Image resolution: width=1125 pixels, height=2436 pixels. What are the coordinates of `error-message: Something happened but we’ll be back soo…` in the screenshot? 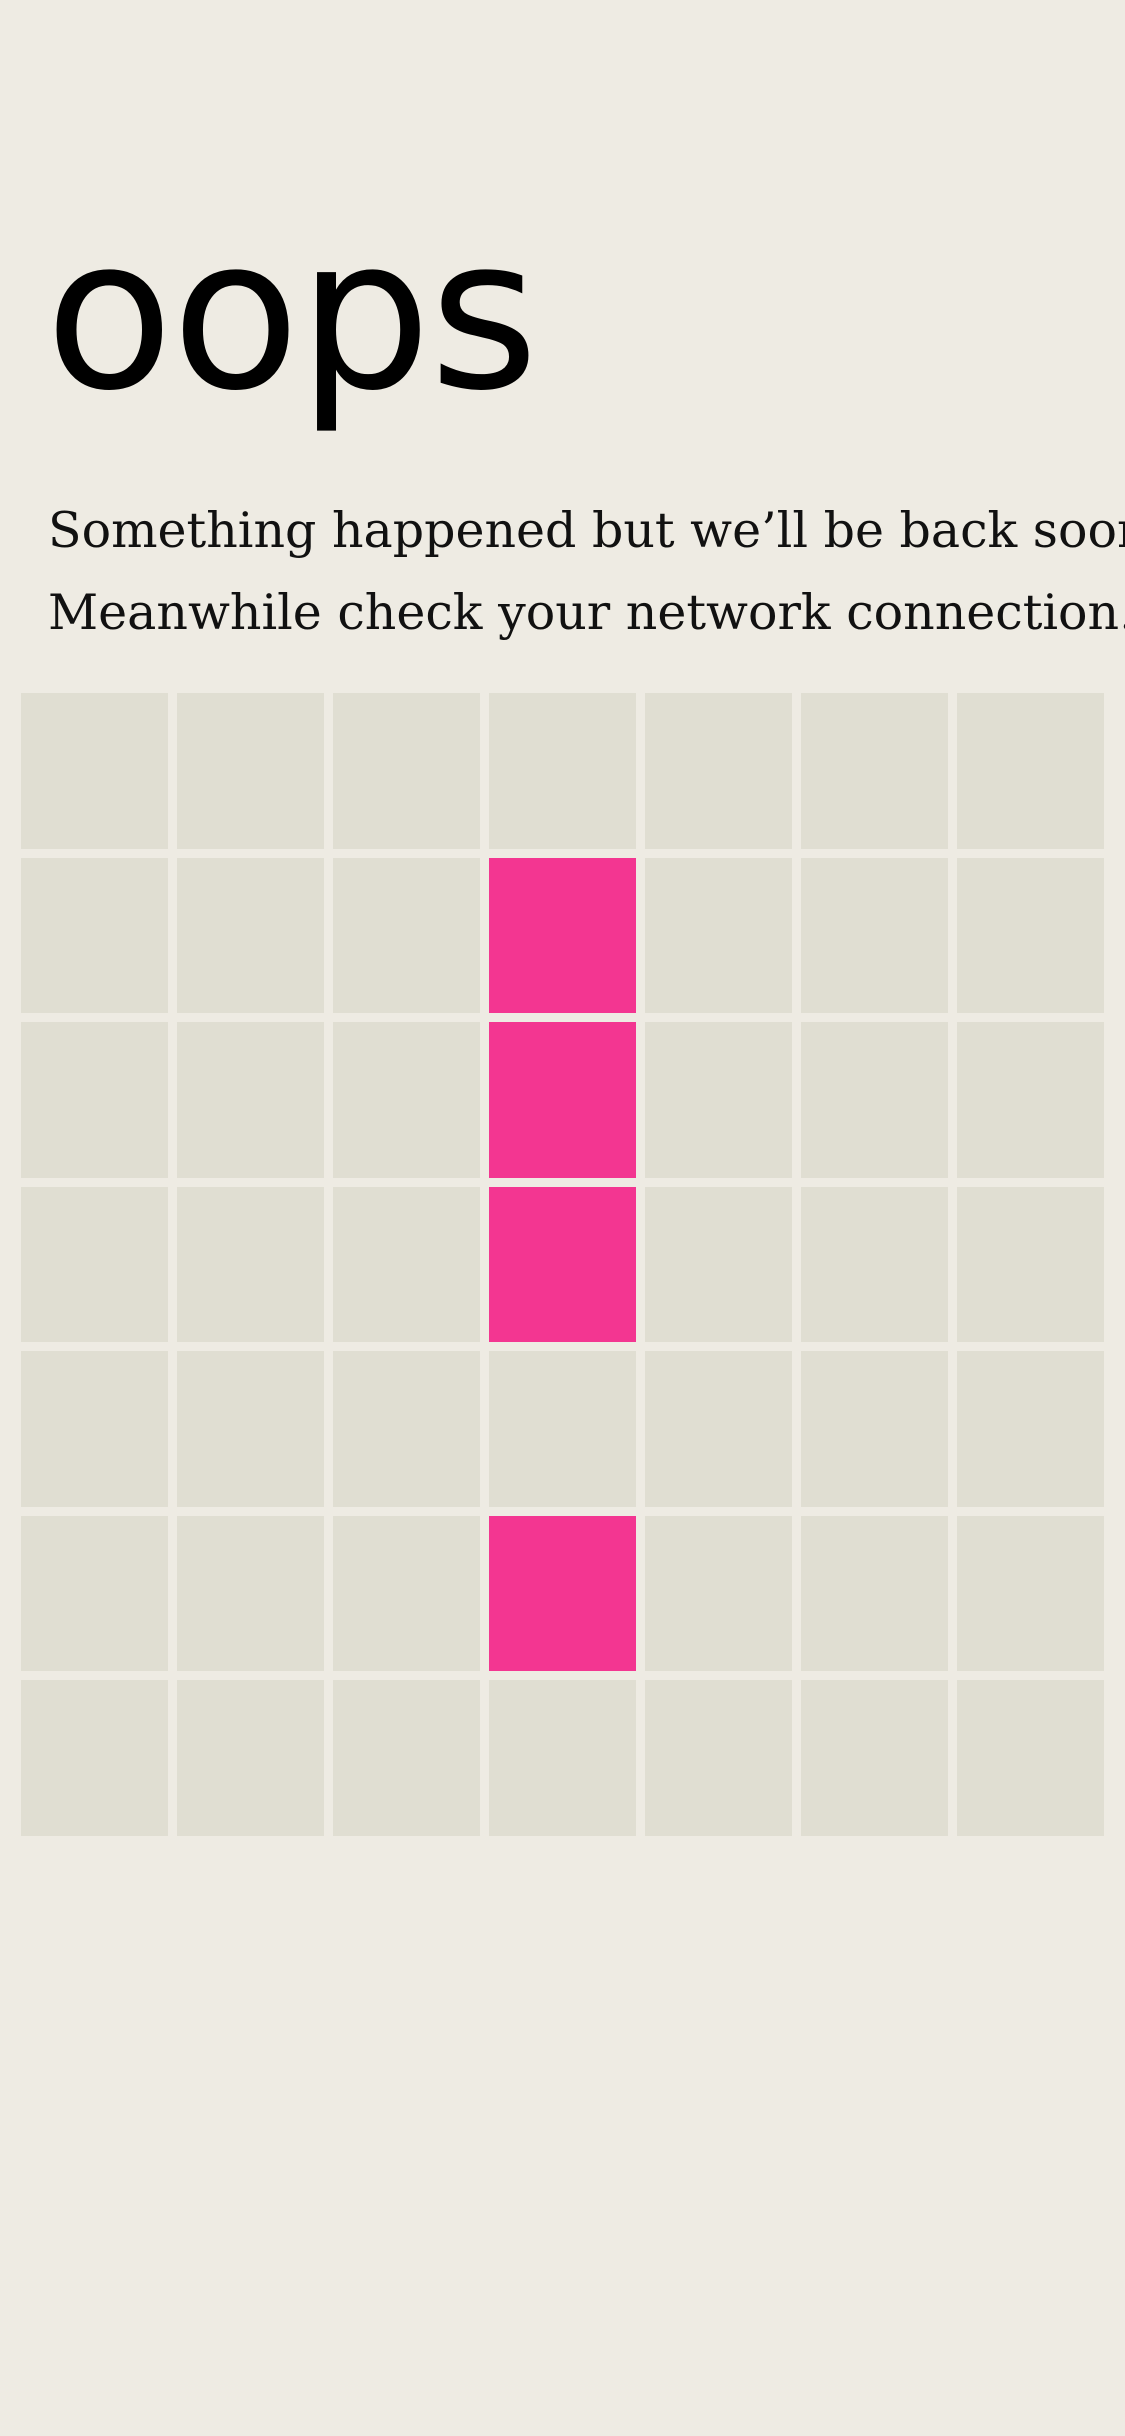 It's located at (586, 572).